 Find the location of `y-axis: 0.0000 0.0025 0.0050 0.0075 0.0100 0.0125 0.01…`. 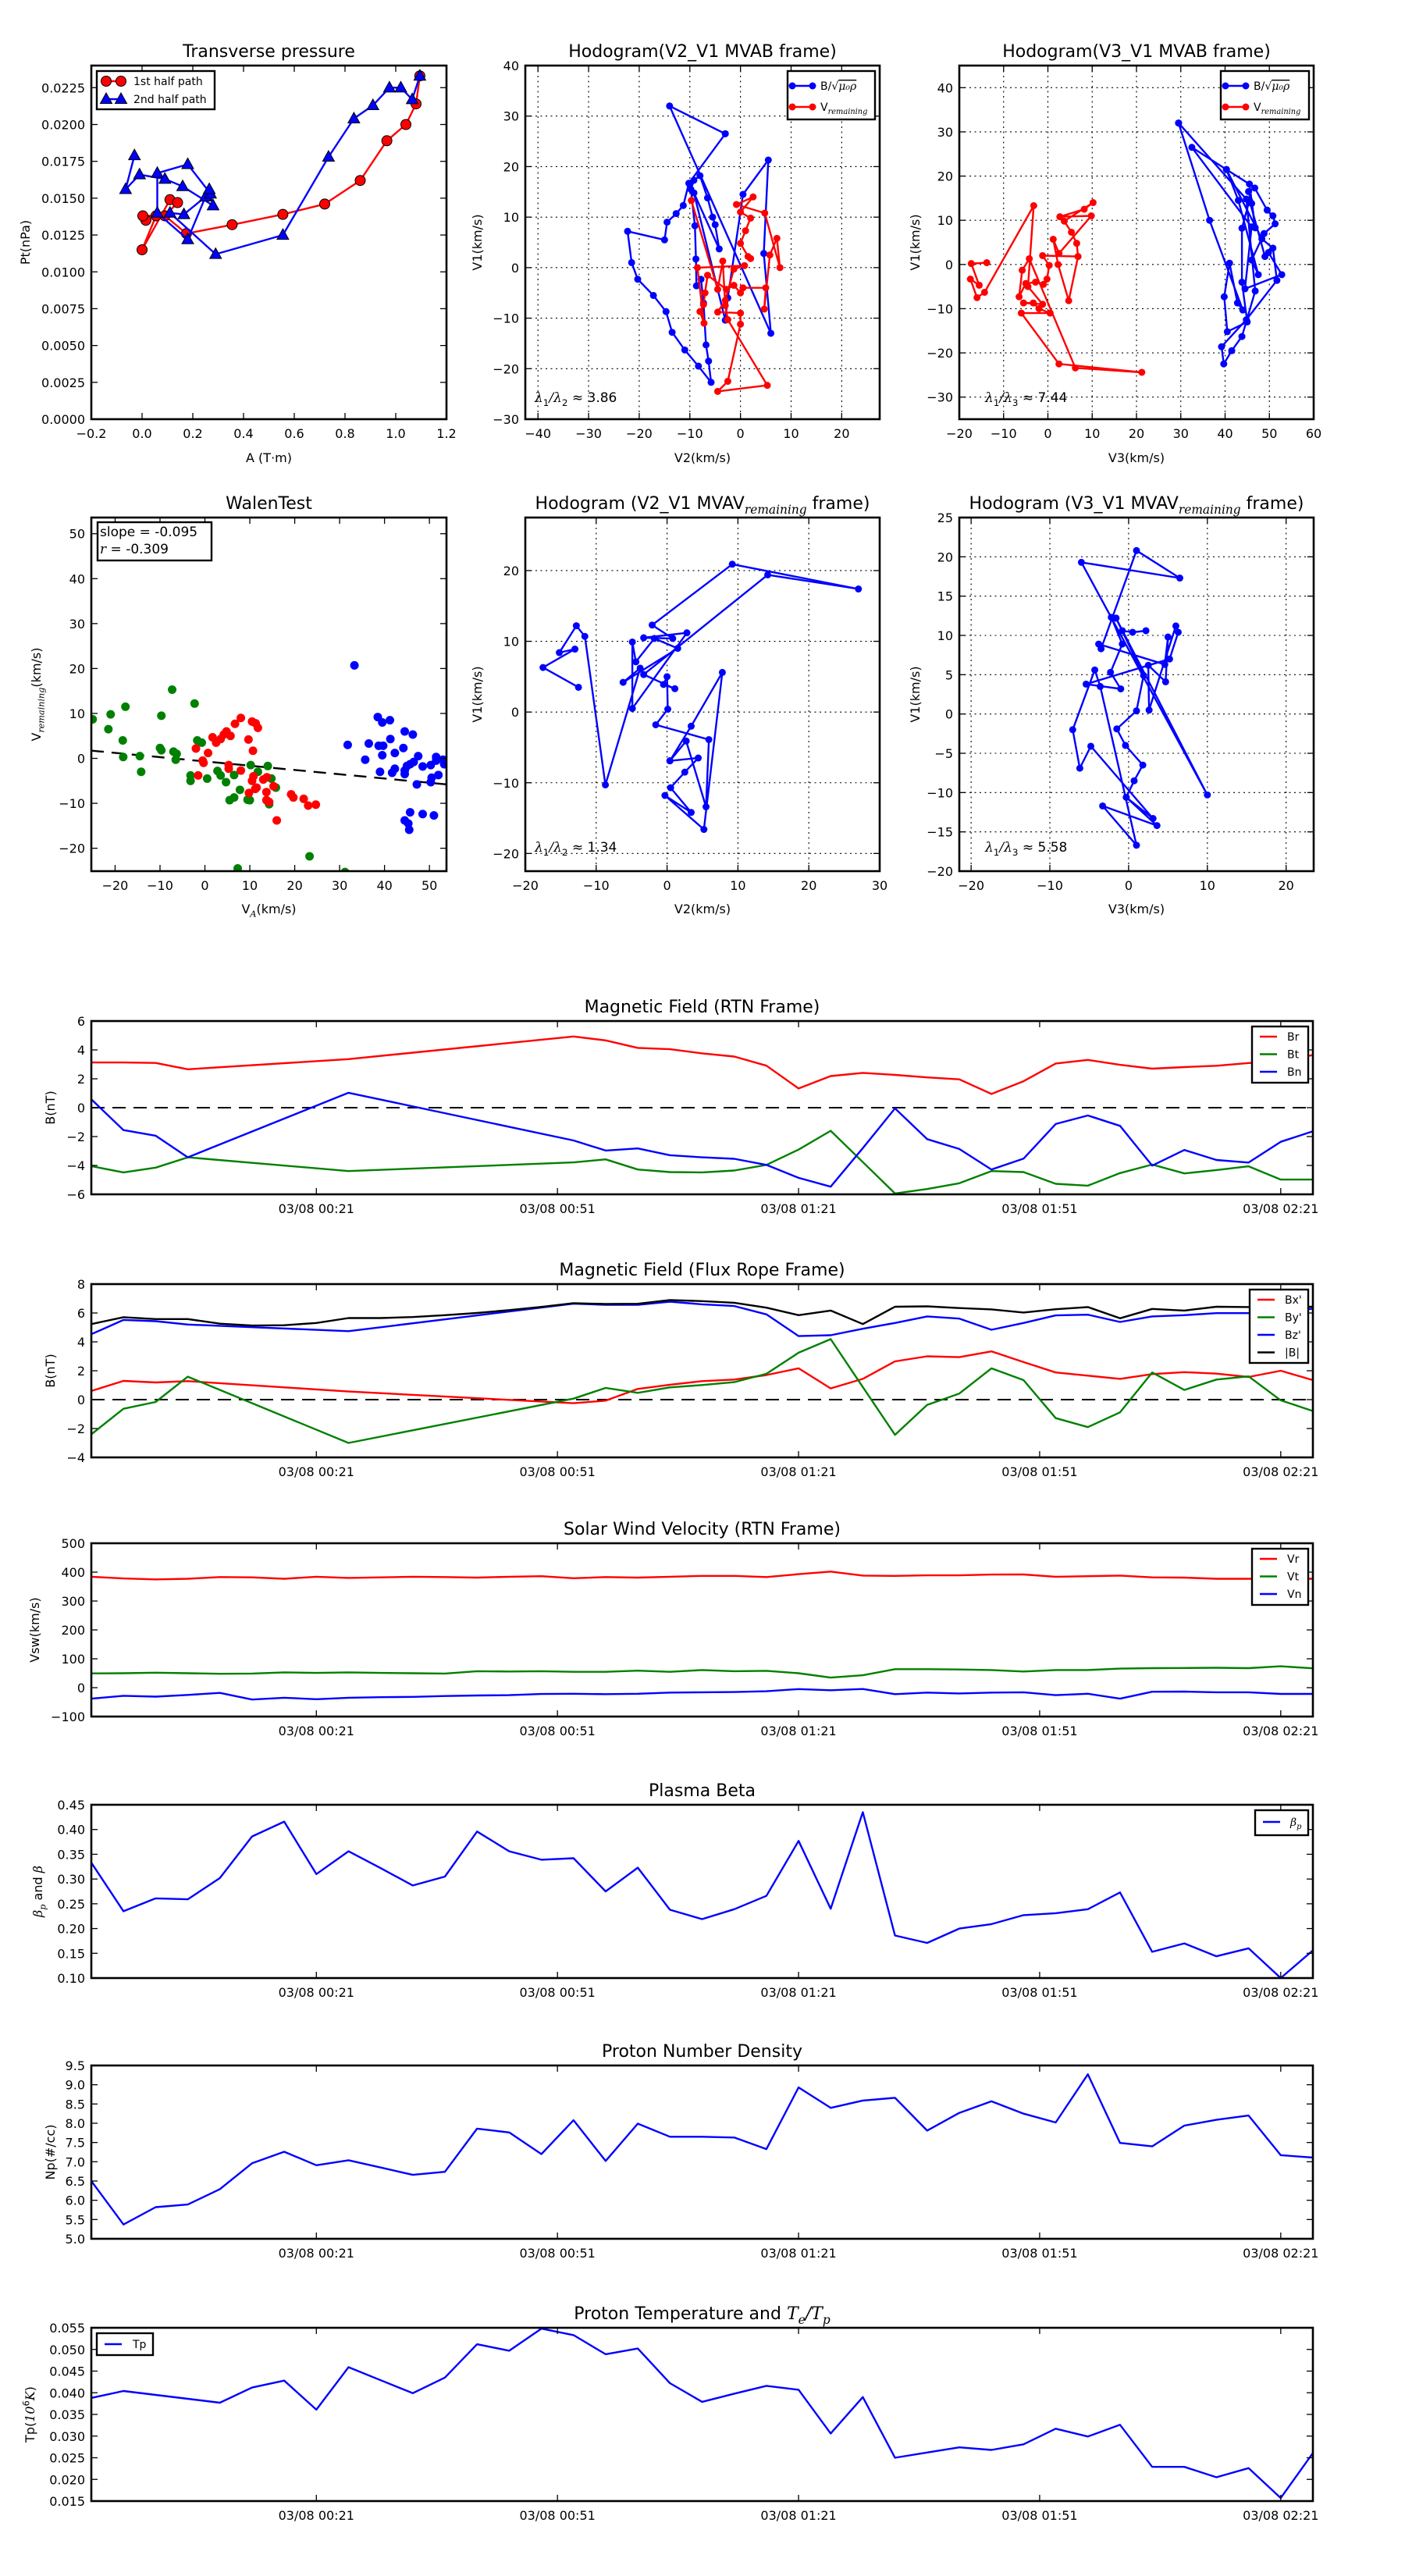

y-axis: 0.0000 0.0025 0.0050 0.0075 0.0100 0.0125 0.01… is located at coordinates (243, 253).